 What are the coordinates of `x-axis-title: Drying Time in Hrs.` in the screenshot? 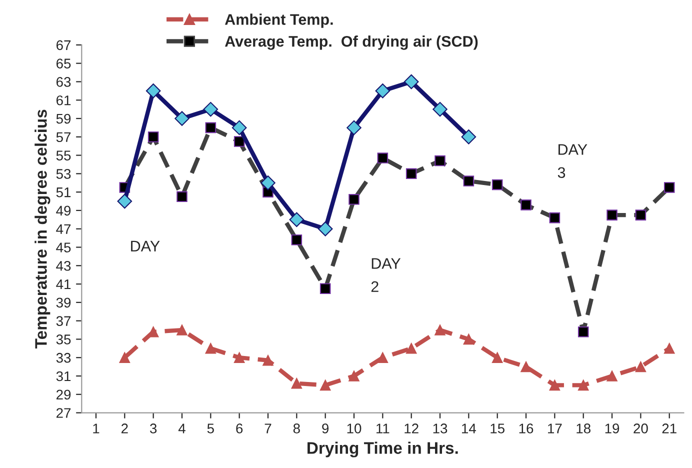 It's located at (383, 450).